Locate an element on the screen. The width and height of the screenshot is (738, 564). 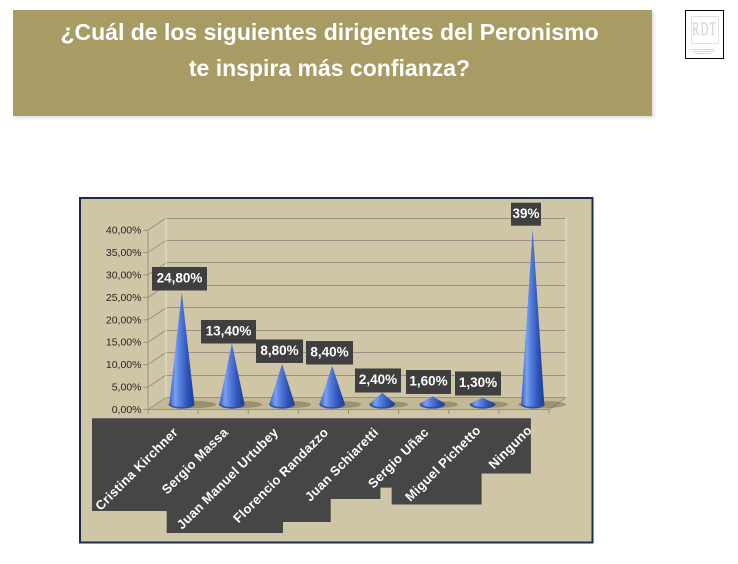
svg-text: 40,00% is located at coordinates (124, 231).